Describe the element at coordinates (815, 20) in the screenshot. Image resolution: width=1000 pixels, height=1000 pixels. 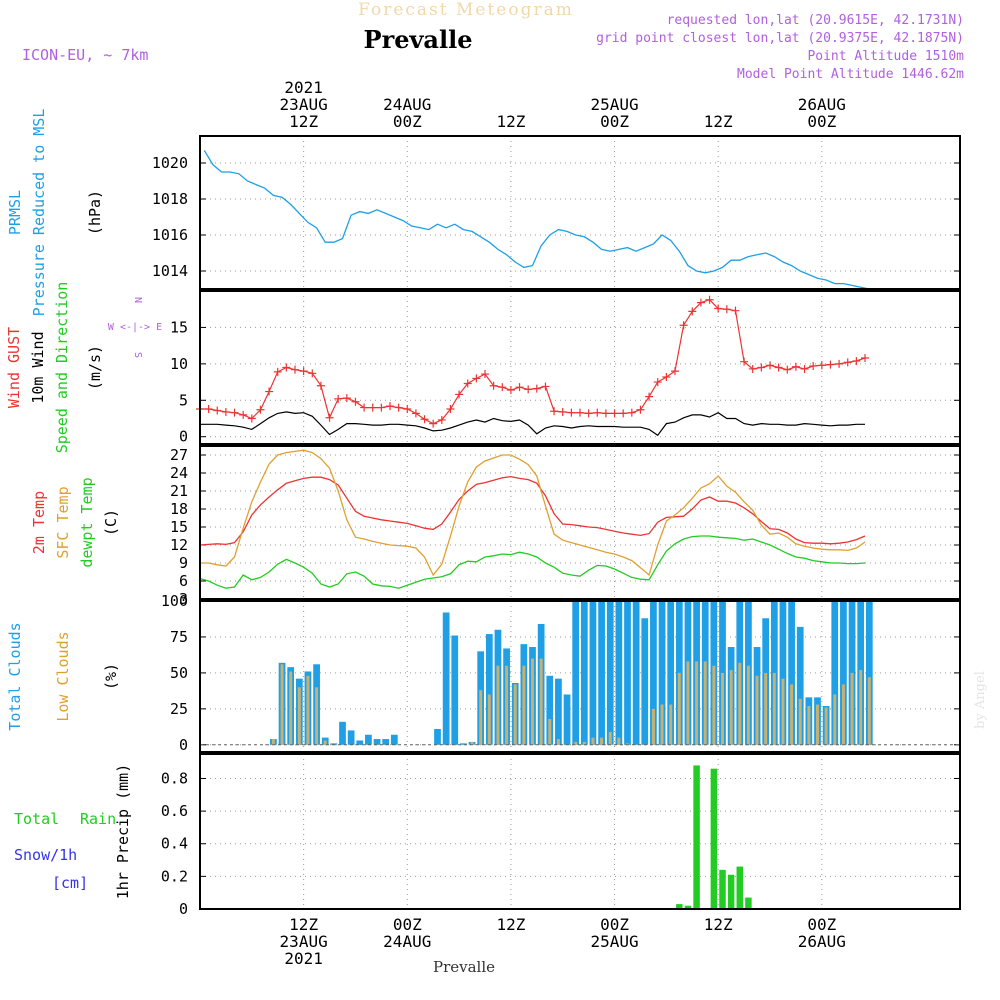
I see `requested-lonlat: requested lon,lat (20.9615E, 42.1731N)` at that location.